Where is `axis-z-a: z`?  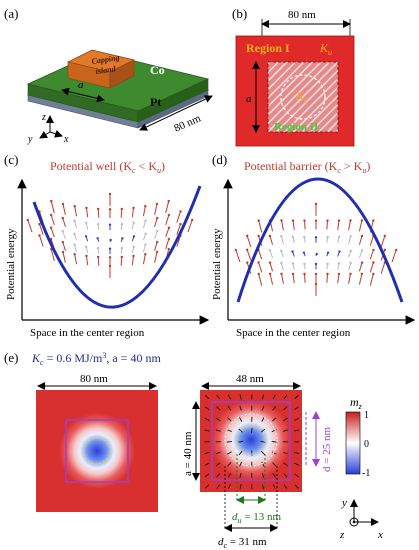 axis-z-a: z is located at coordinates (43, 117).